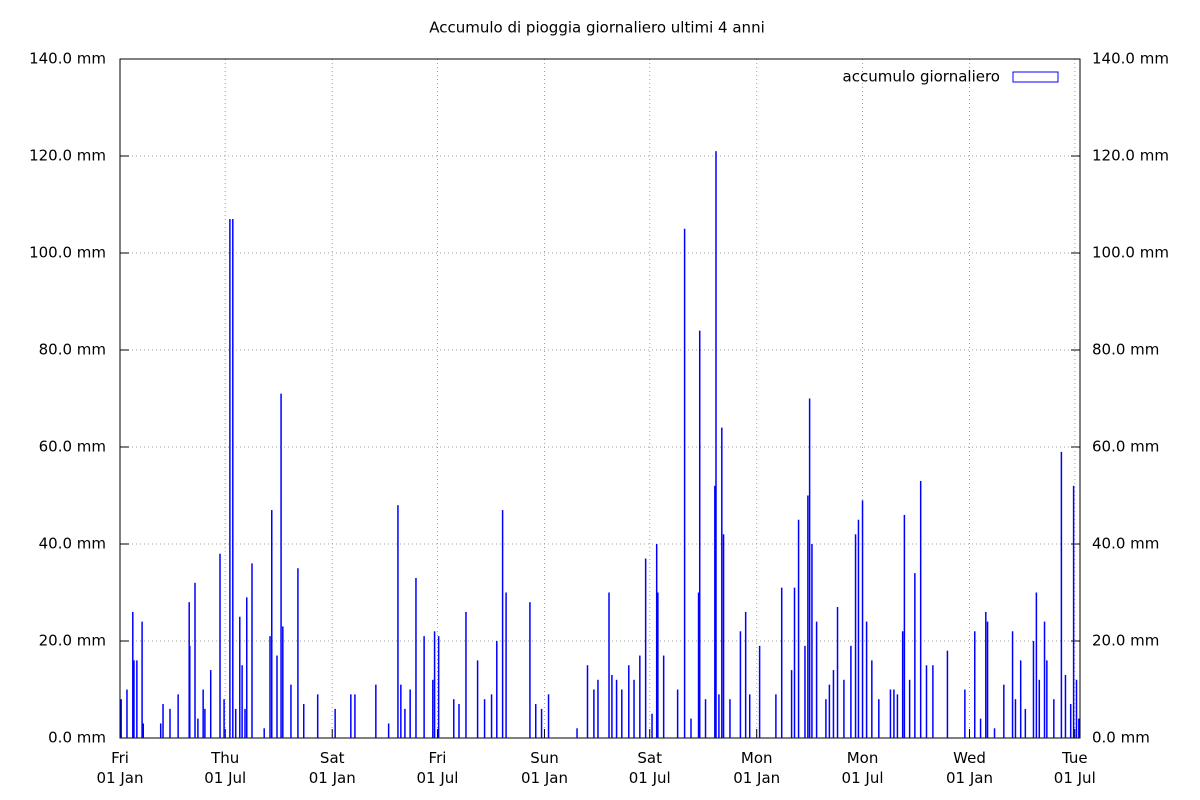  I want to click on x-tick-label: Sat 01 Jul, so click(649, 768).